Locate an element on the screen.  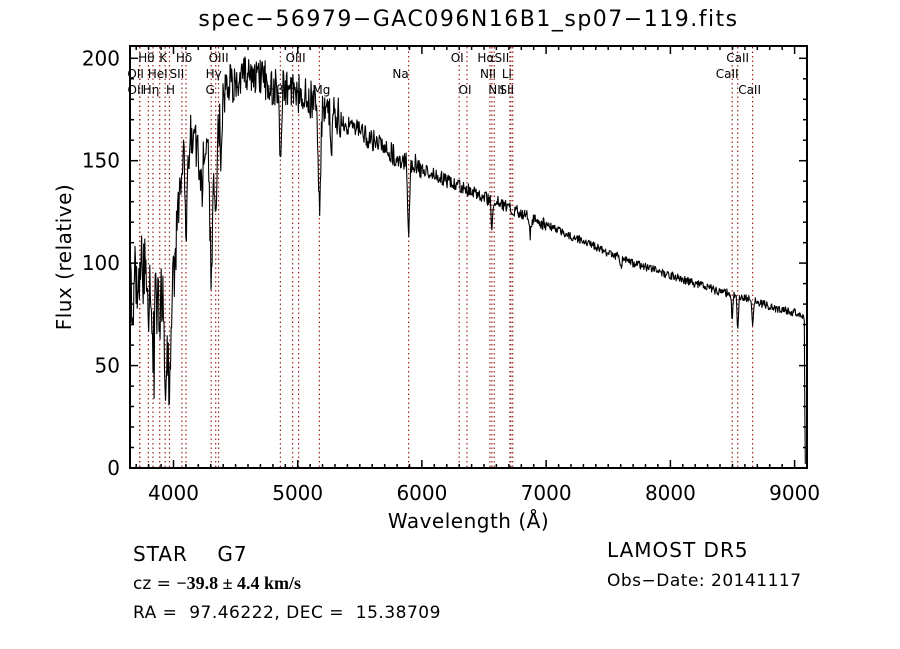
ra-dec-label: RA = 97.46222, DEC = 15.38709 is located at coordinates (287, 613).